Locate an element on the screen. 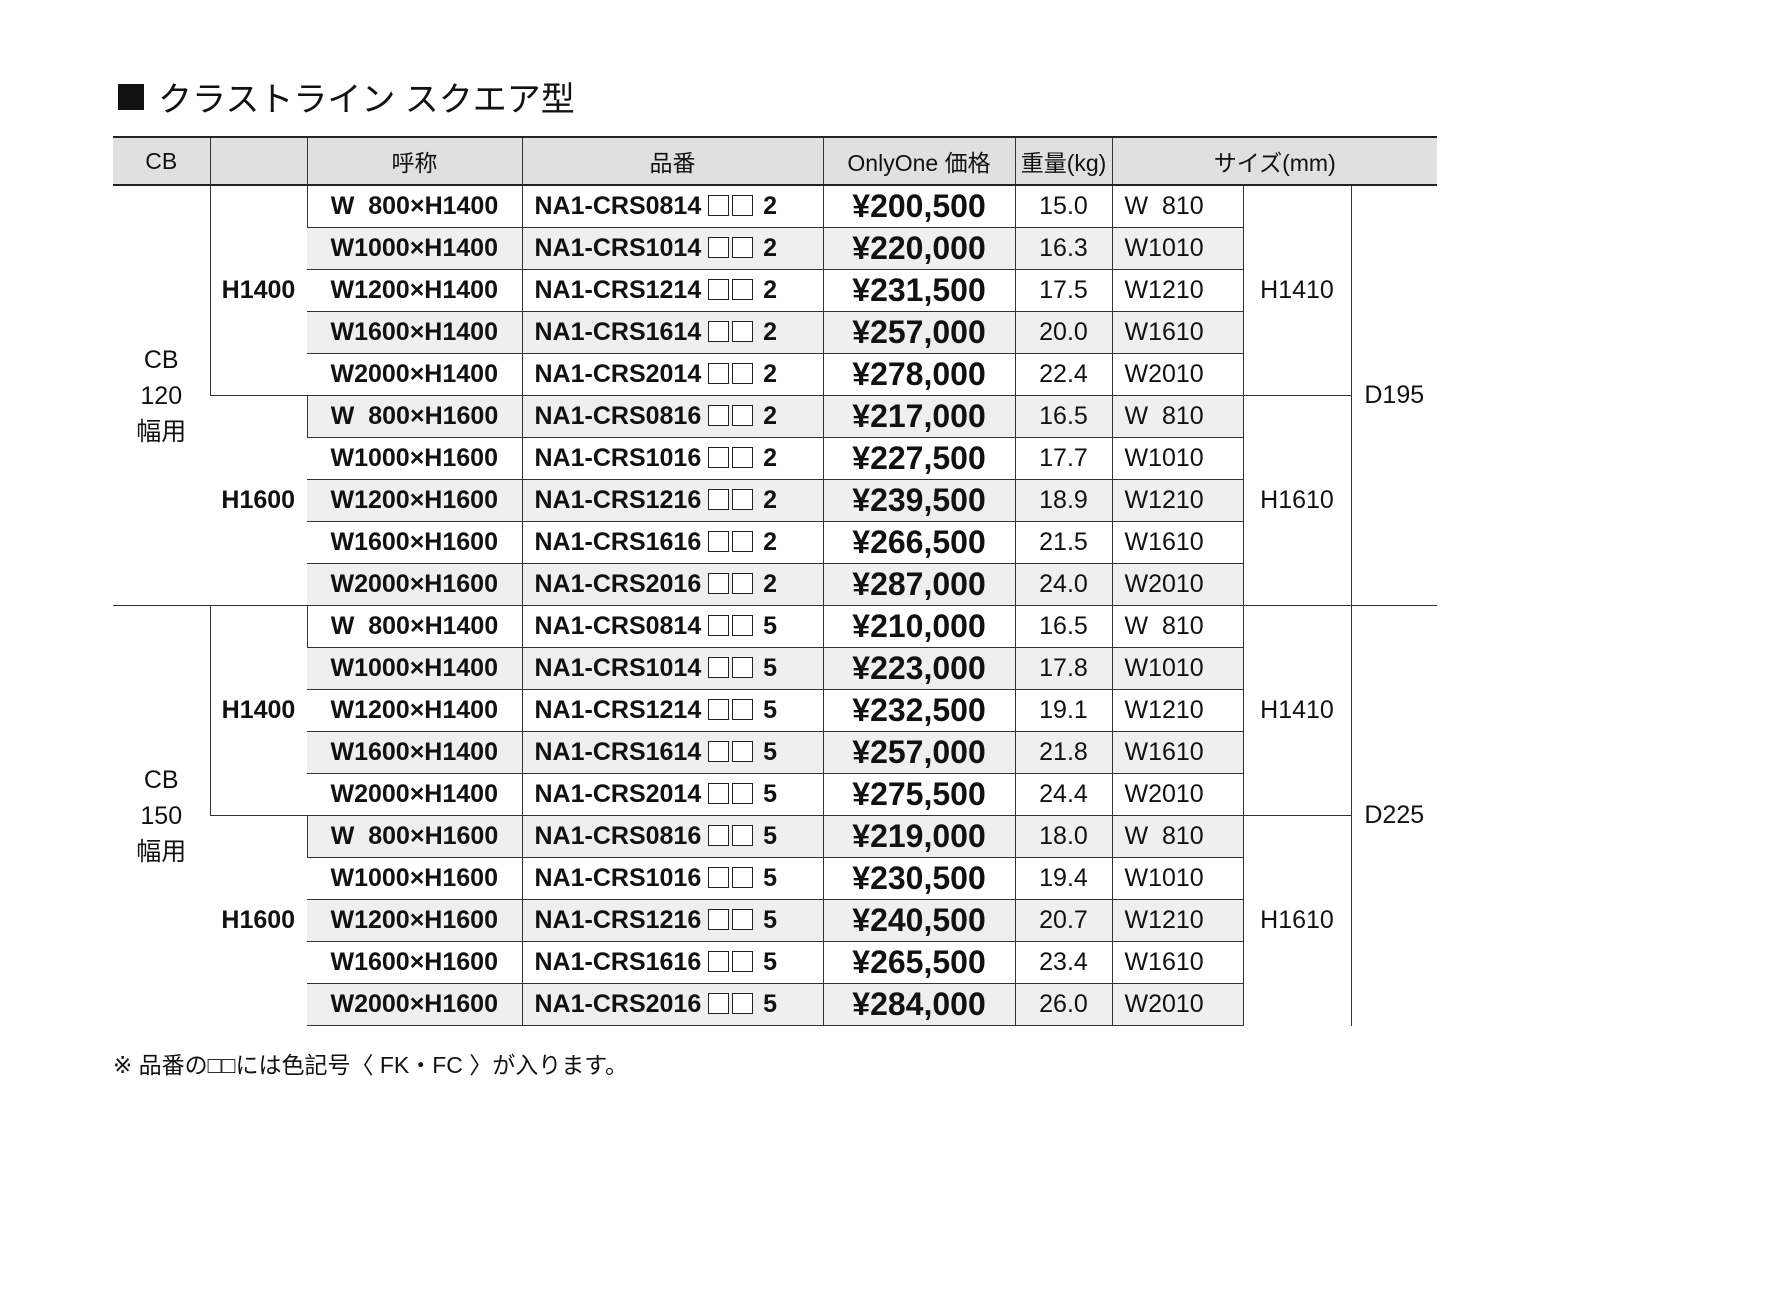  part-number-cell: NA1-CRS0814 2 is located at coordinates (672, 206).